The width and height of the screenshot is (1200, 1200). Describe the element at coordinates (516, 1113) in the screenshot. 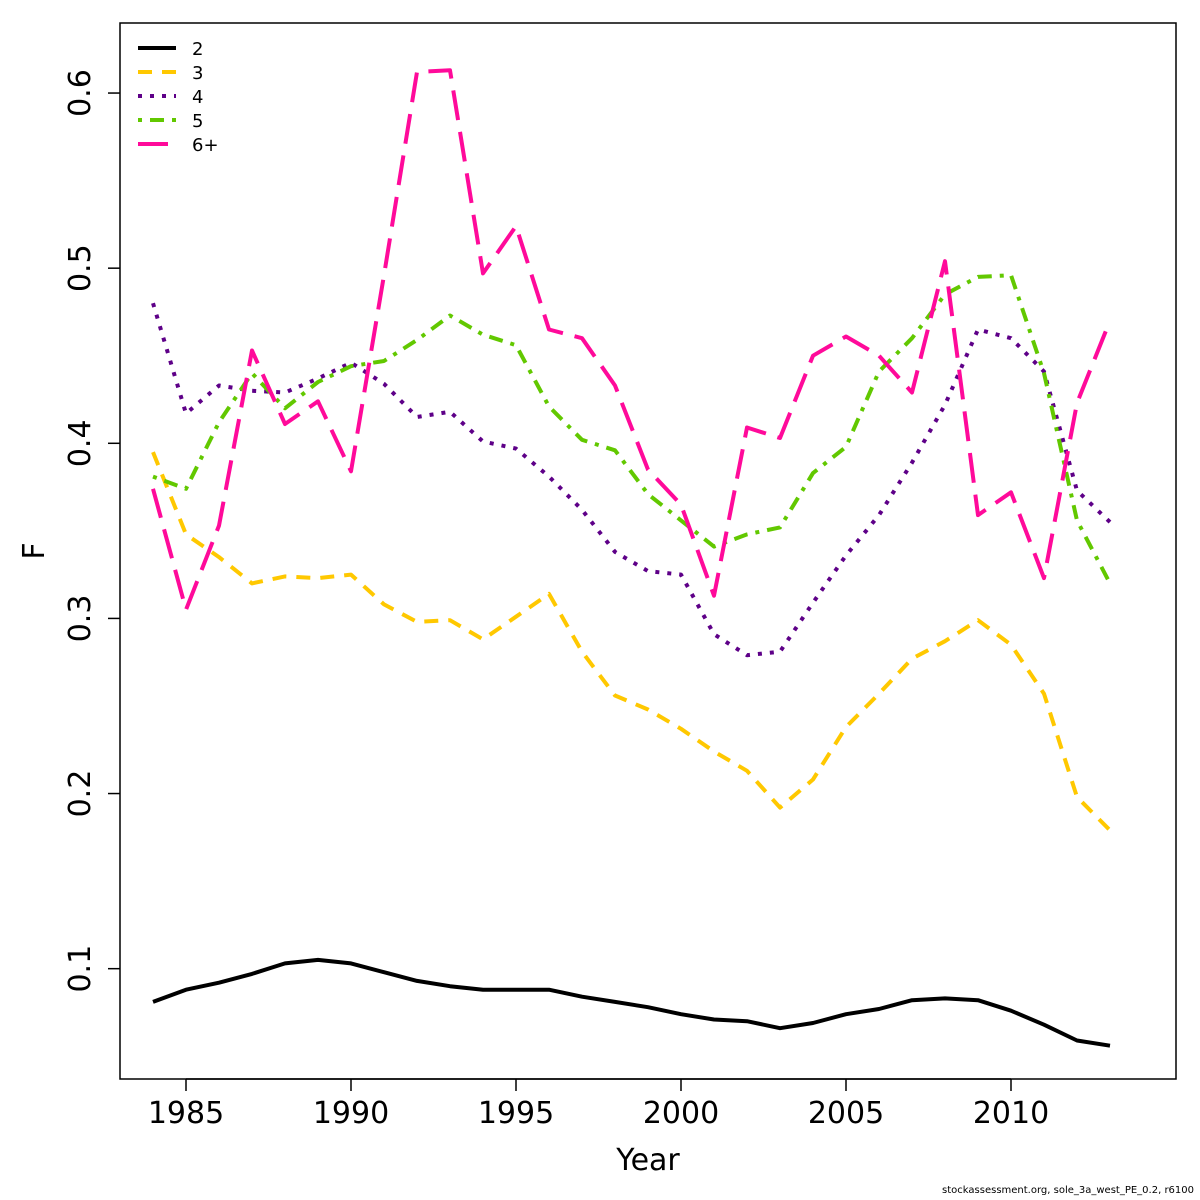

I see `x-tick-label: 1995` at that location.